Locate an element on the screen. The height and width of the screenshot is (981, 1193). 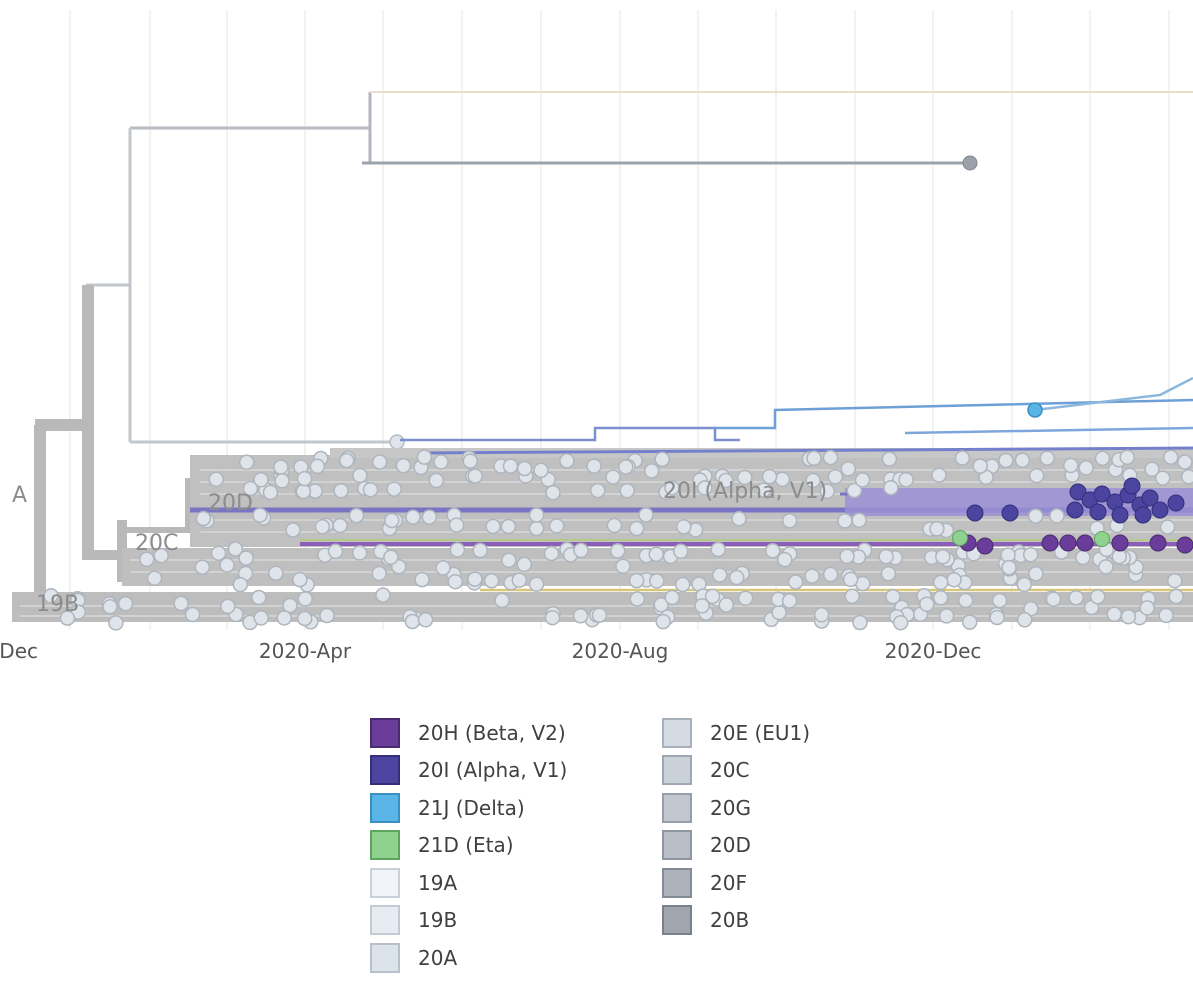
legend-item-19a: 19A is located at coordinates (468, 883).